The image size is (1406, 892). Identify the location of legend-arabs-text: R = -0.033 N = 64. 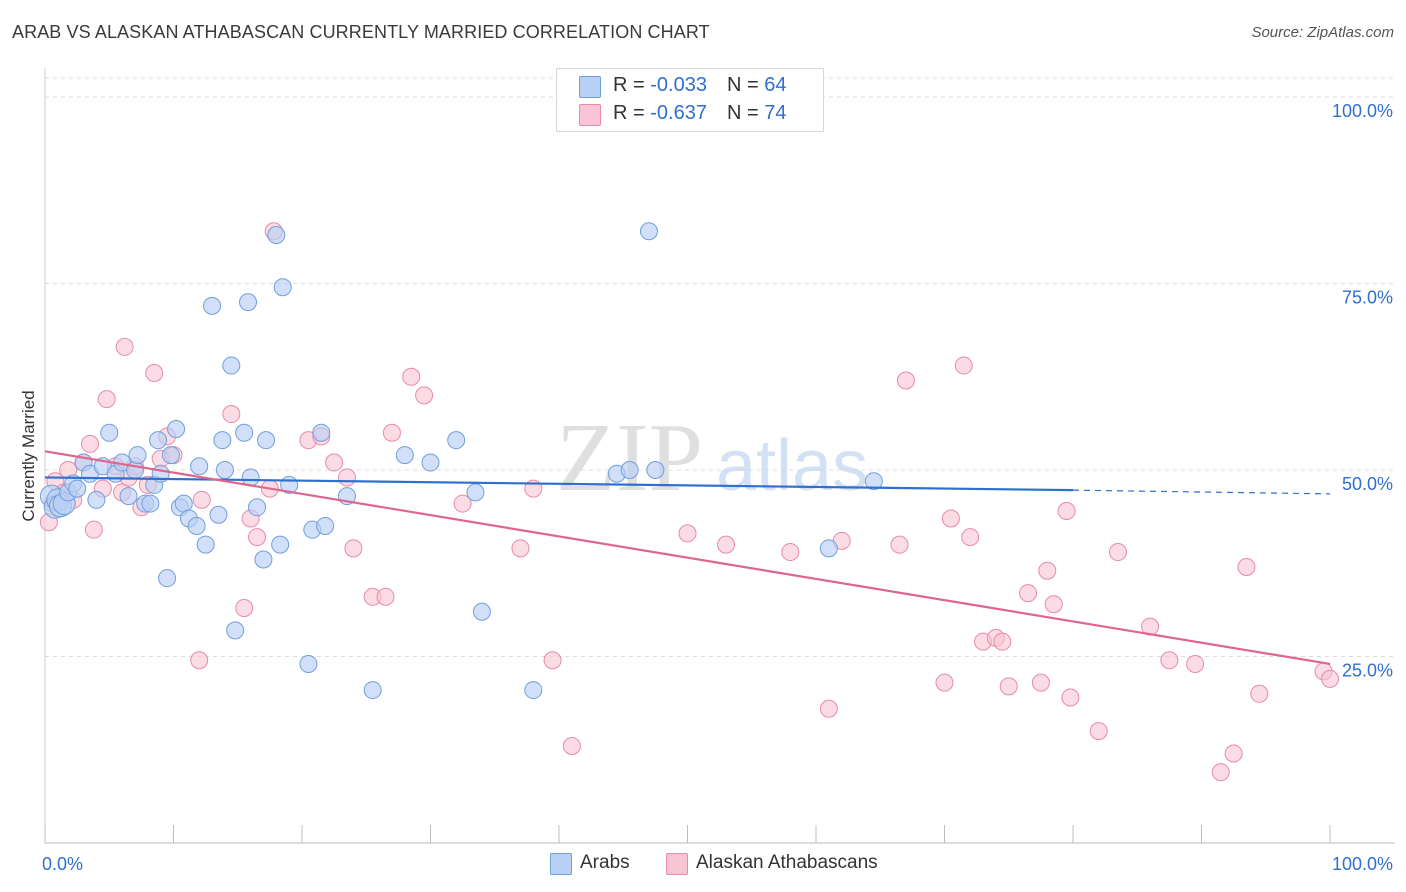
(699, 85).